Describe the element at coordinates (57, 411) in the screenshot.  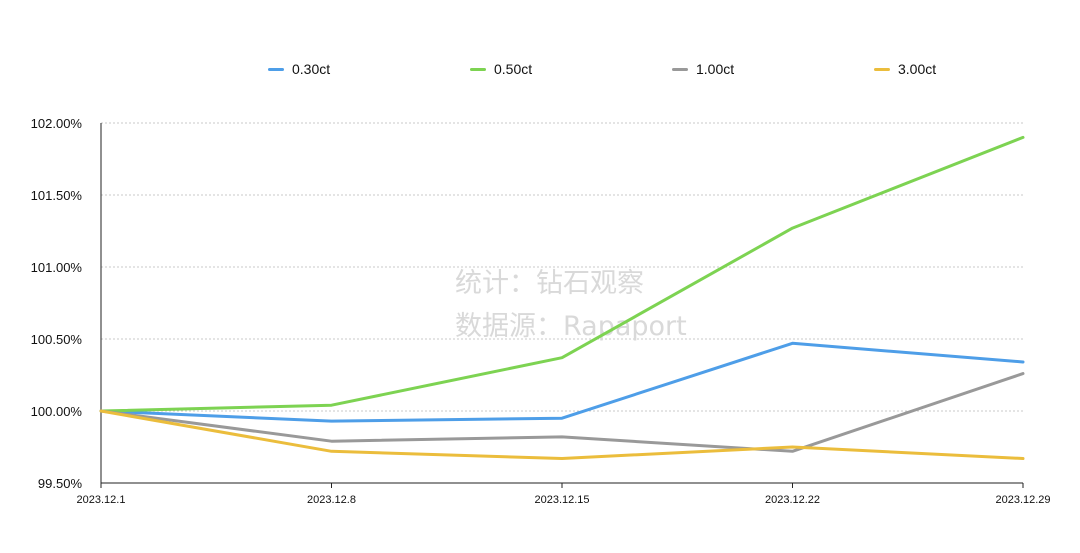
I see `y-tick-label: 100.00%` at that location.